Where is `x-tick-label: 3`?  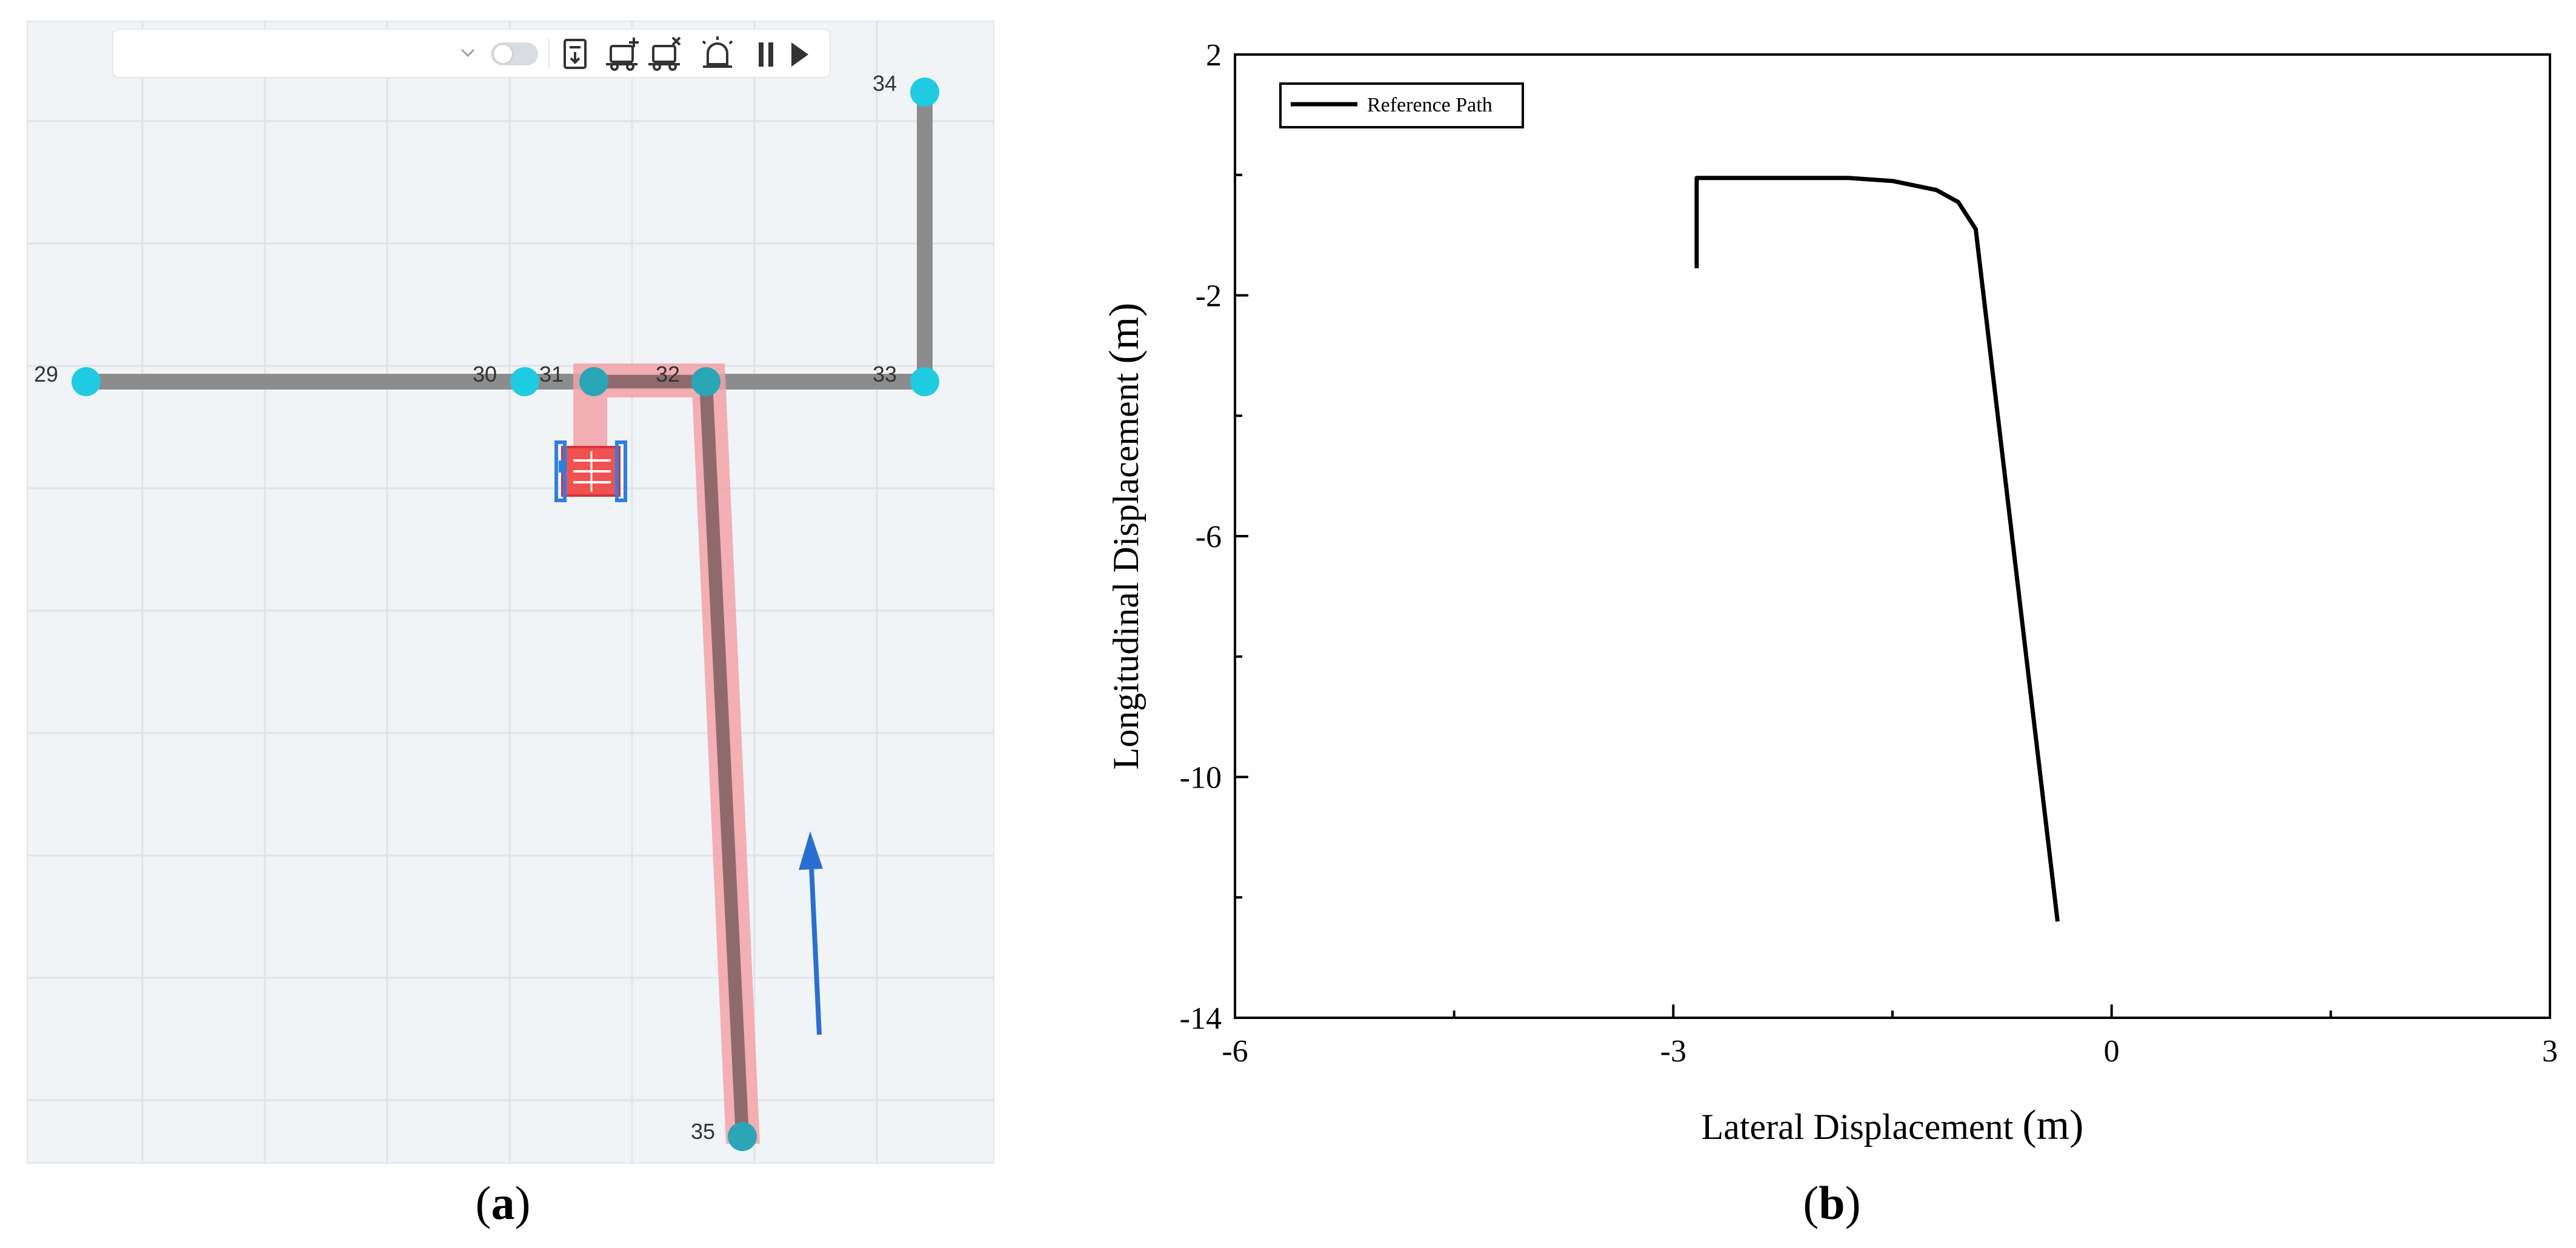 x-tick-label: 3 is located at coordinates (2550, 1051).